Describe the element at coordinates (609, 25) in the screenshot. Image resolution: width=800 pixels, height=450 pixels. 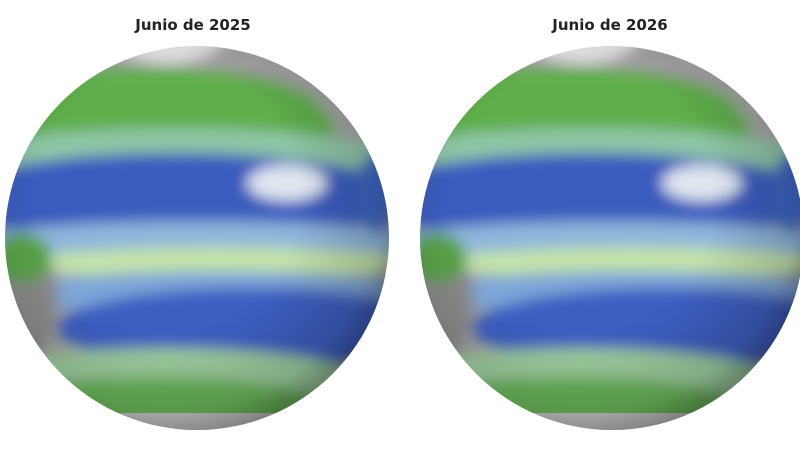
I see `panel-title: Junio de 2026` at that location.